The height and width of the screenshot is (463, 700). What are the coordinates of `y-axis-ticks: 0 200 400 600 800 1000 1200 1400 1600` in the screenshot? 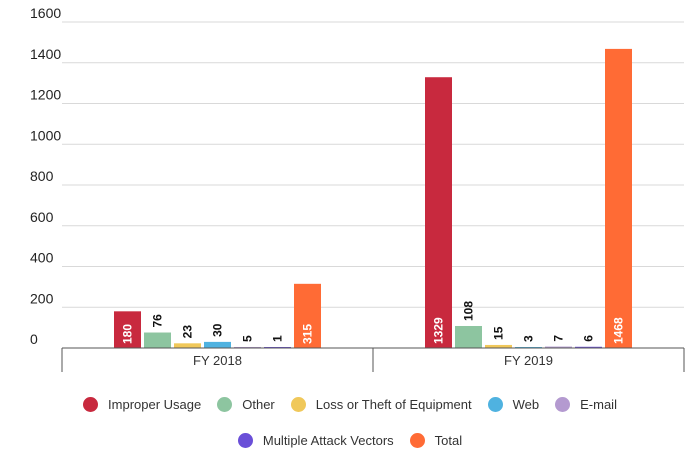 It's located at (45, 176).